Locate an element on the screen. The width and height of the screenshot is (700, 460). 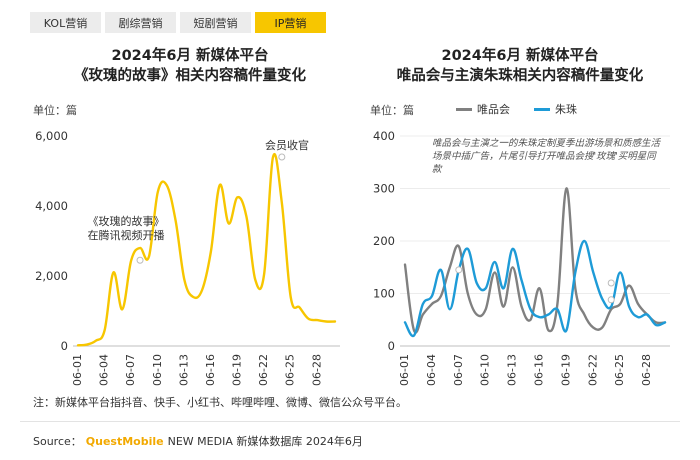
right-xtick-label: 06-25 is located at coordinates (619, 370).